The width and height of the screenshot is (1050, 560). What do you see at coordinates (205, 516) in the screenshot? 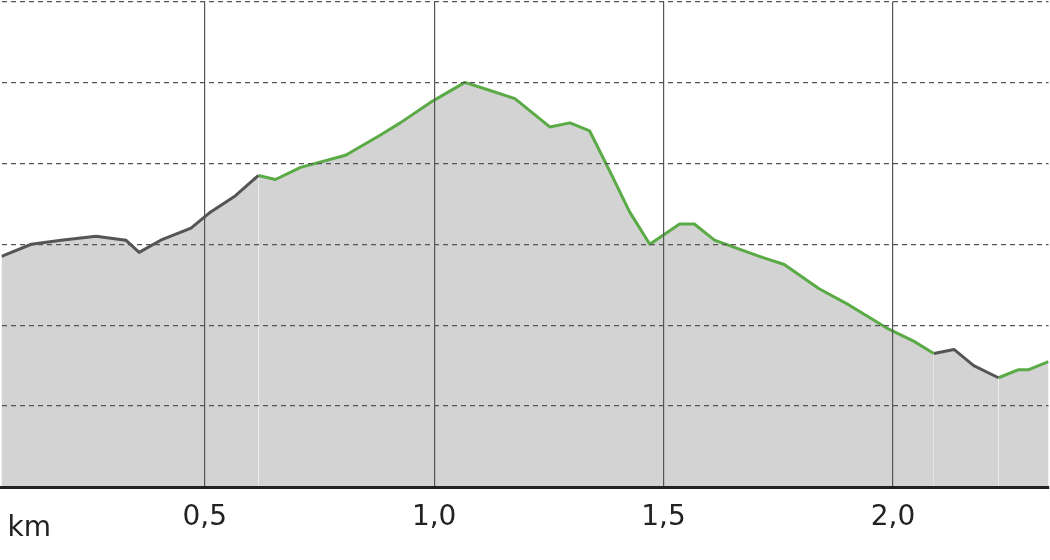
I see `x-tick-label: 0,5` at bounding box center [205, 516].